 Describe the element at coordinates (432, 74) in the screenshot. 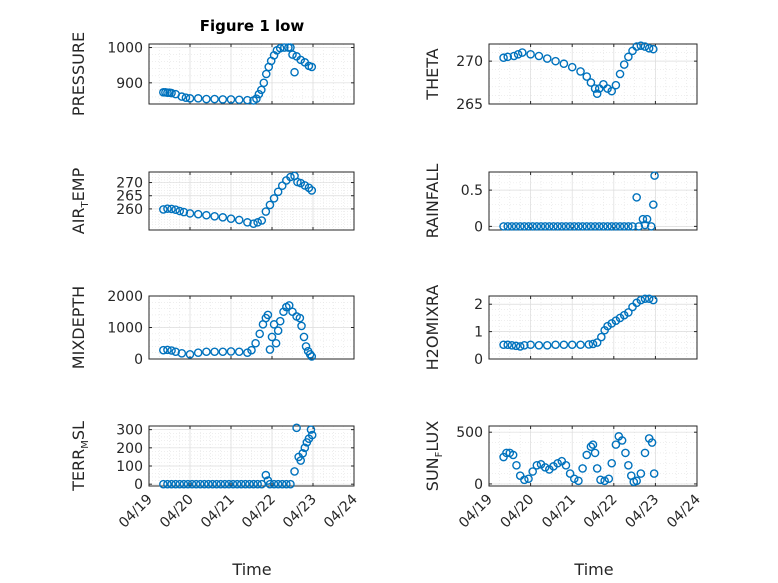

I see `y-axis-label: THETA` at that location.